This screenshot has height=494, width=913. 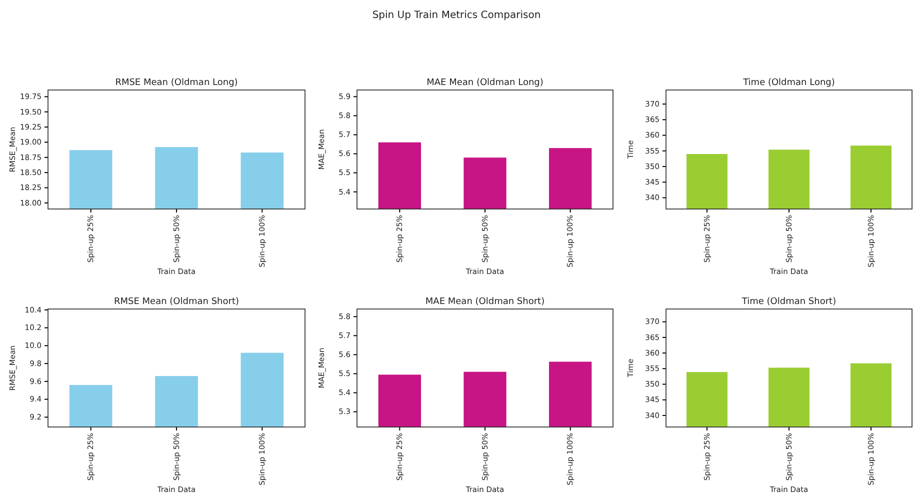 I want to click on chart-title: RMSE Mean (Oldman Short), so click(x=176, y=302).